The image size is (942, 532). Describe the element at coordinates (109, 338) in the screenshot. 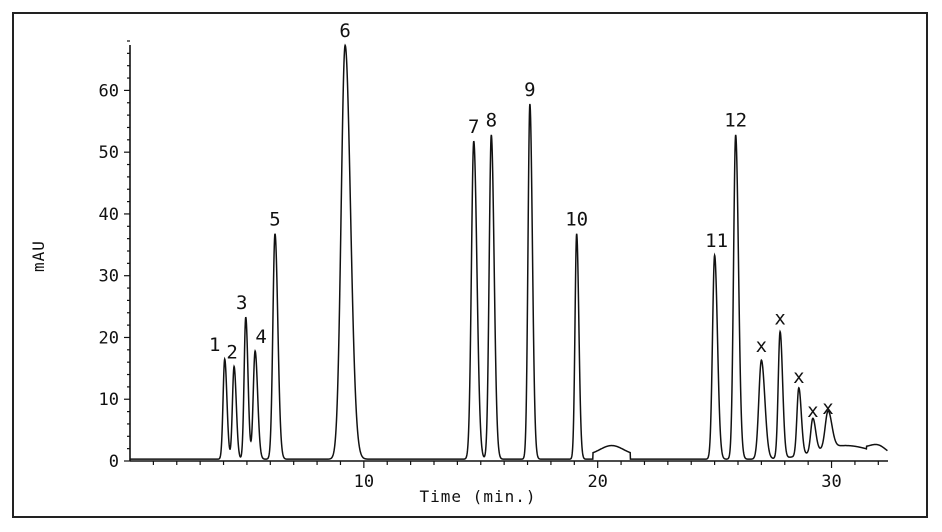

I see `y-tick-label: 20` at that location.